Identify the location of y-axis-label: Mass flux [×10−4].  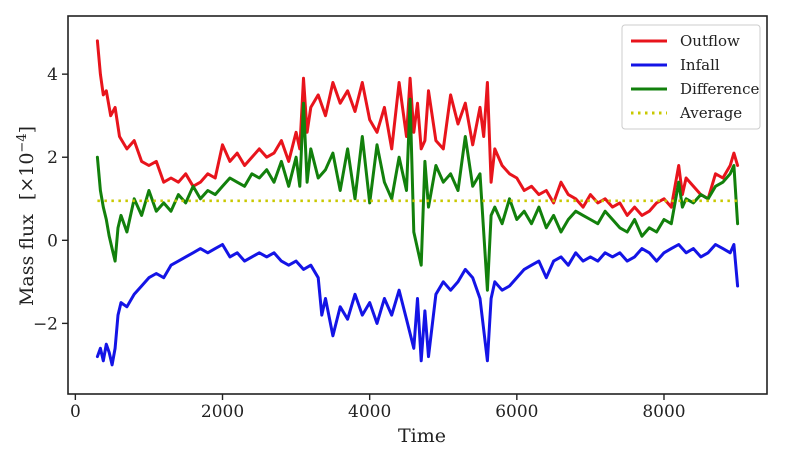
(26, 216).